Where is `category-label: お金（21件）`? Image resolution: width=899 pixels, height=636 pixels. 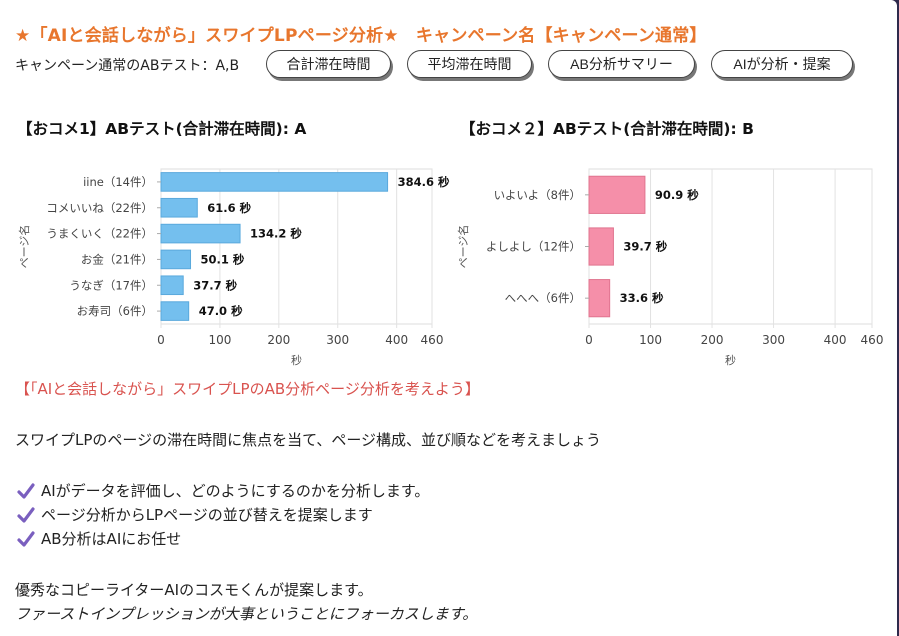
category-label: お金（21件） is located at coordinates (117, 259).